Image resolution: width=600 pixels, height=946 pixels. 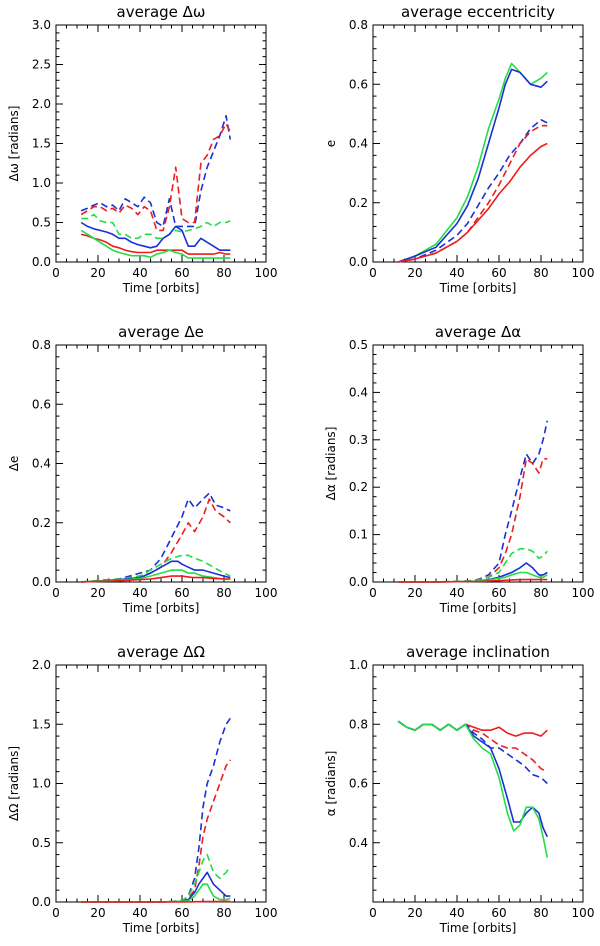 What do you see at coordinates (161, 12) in the screenshot?
I see `chart-title: average Δω` at bounding box center [161, 12].